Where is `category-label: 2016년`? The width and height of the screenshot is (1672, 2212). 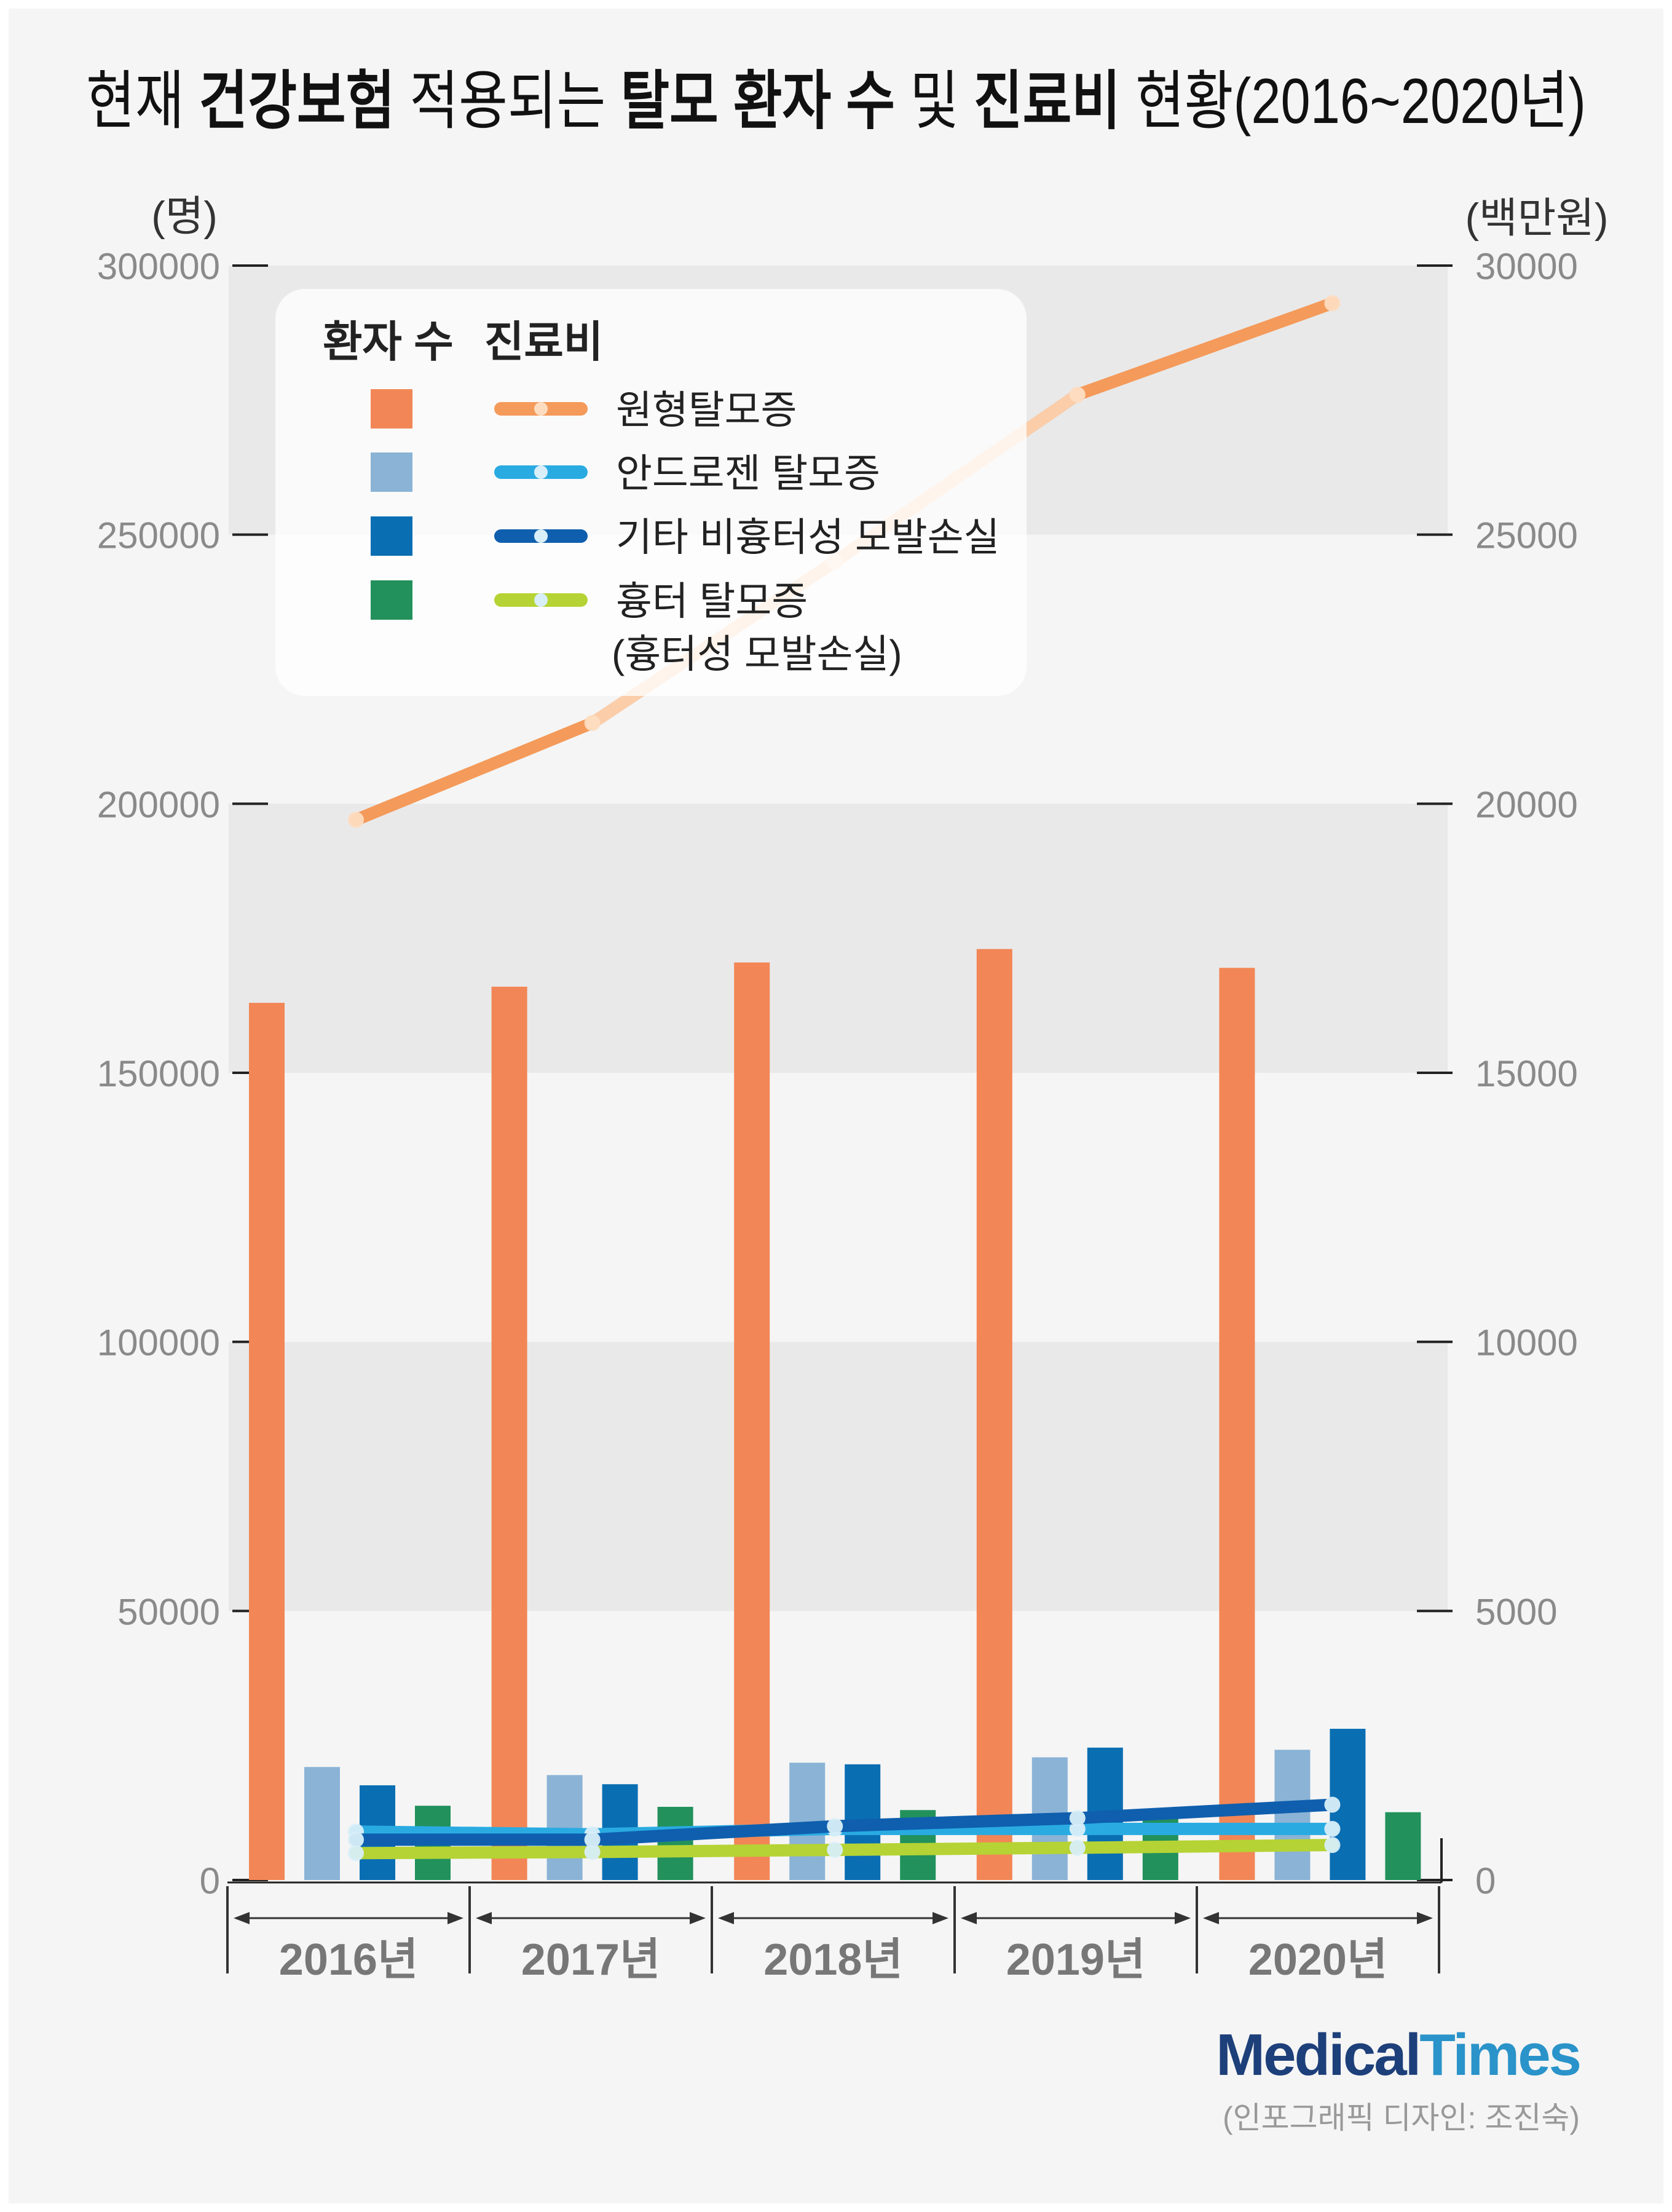 category-label: 2016년 is located at coordinates (349, 1960).